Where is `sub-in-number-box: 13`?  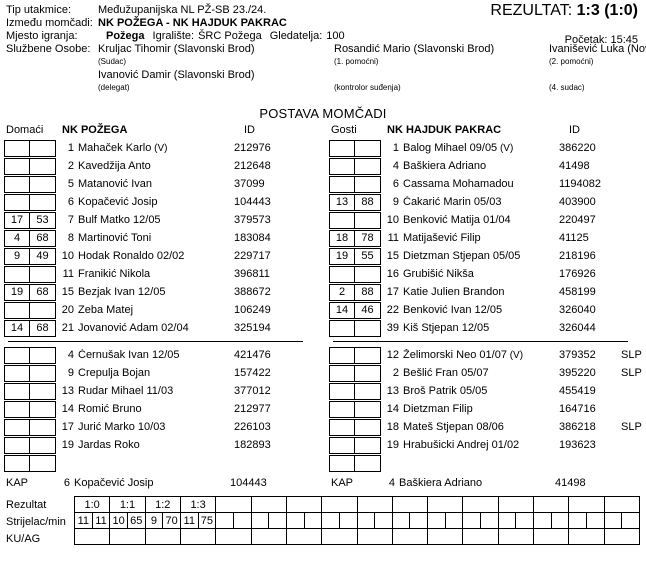 sub-in-number-box: 13 is located at coordinates (342, 202).